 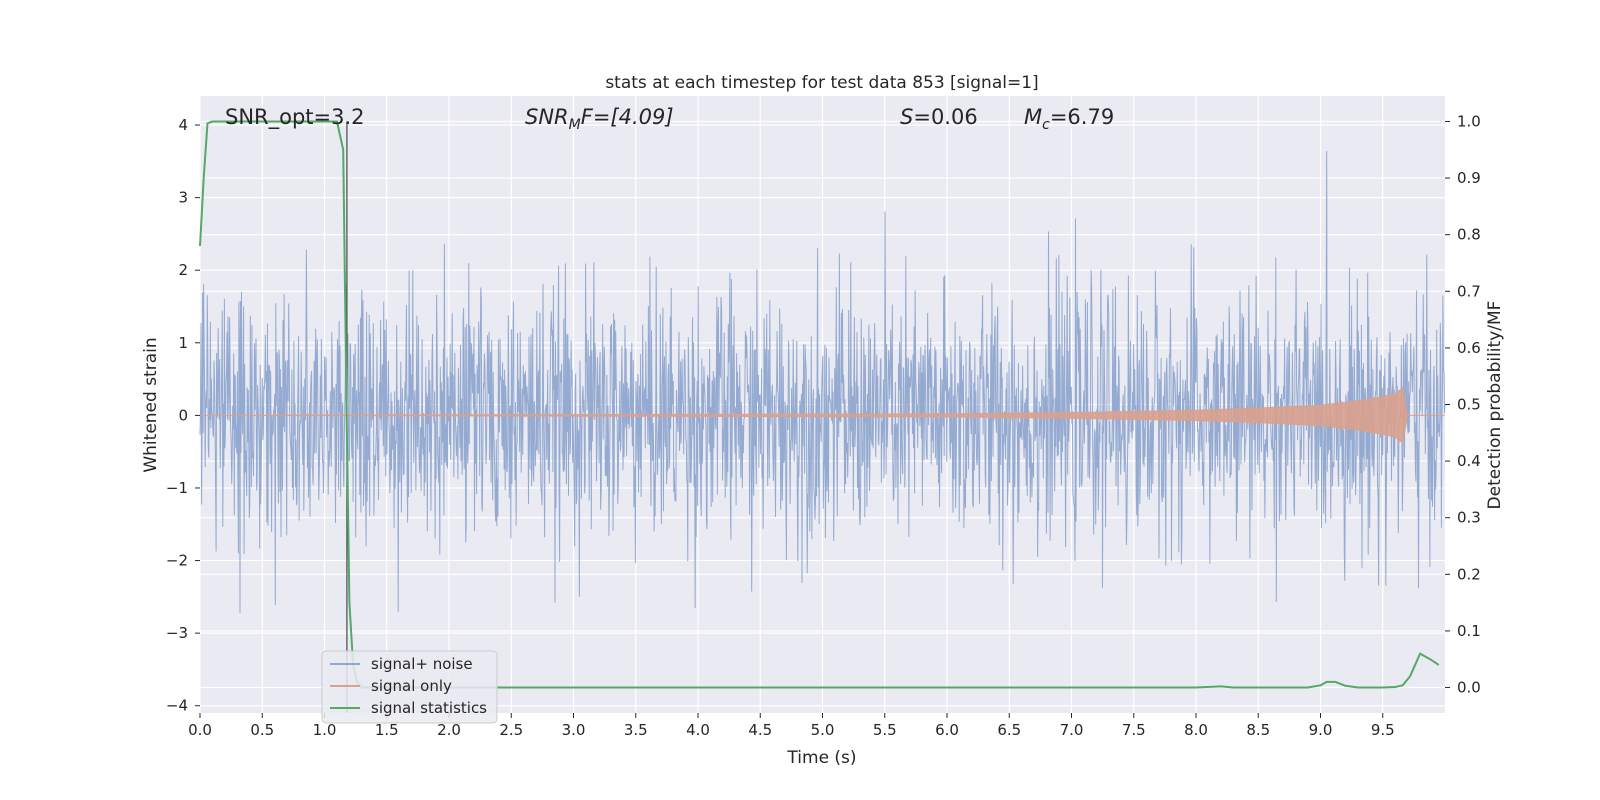 What do you see at coordinates (422, 664) in the screenshot?
I see `legend-label-signal-noise: signal+ noise` at bounding box center [422, 664].